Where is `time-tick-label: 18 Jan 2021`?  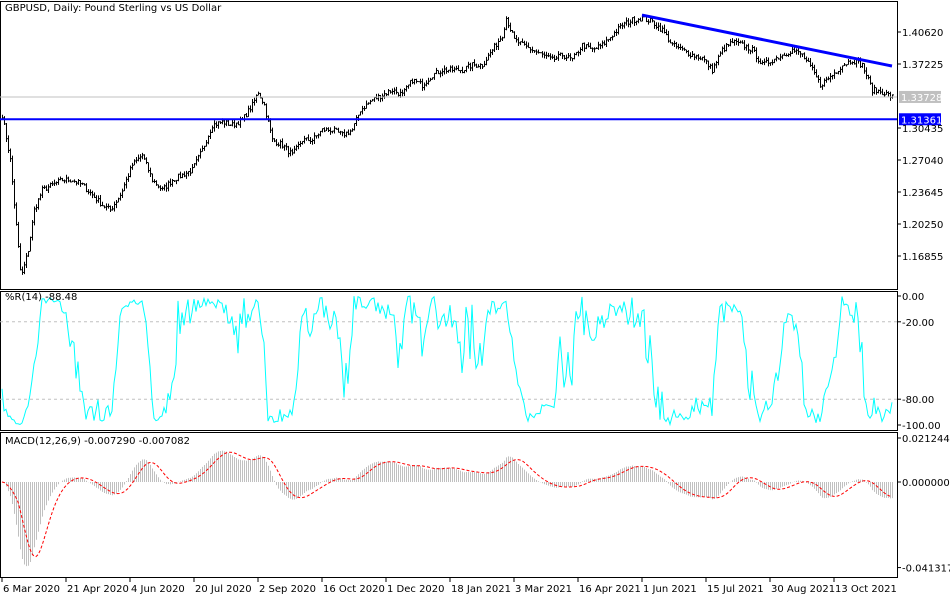 time-tick-label: 18 Jan 2021 is located at coordinates (481, 589).